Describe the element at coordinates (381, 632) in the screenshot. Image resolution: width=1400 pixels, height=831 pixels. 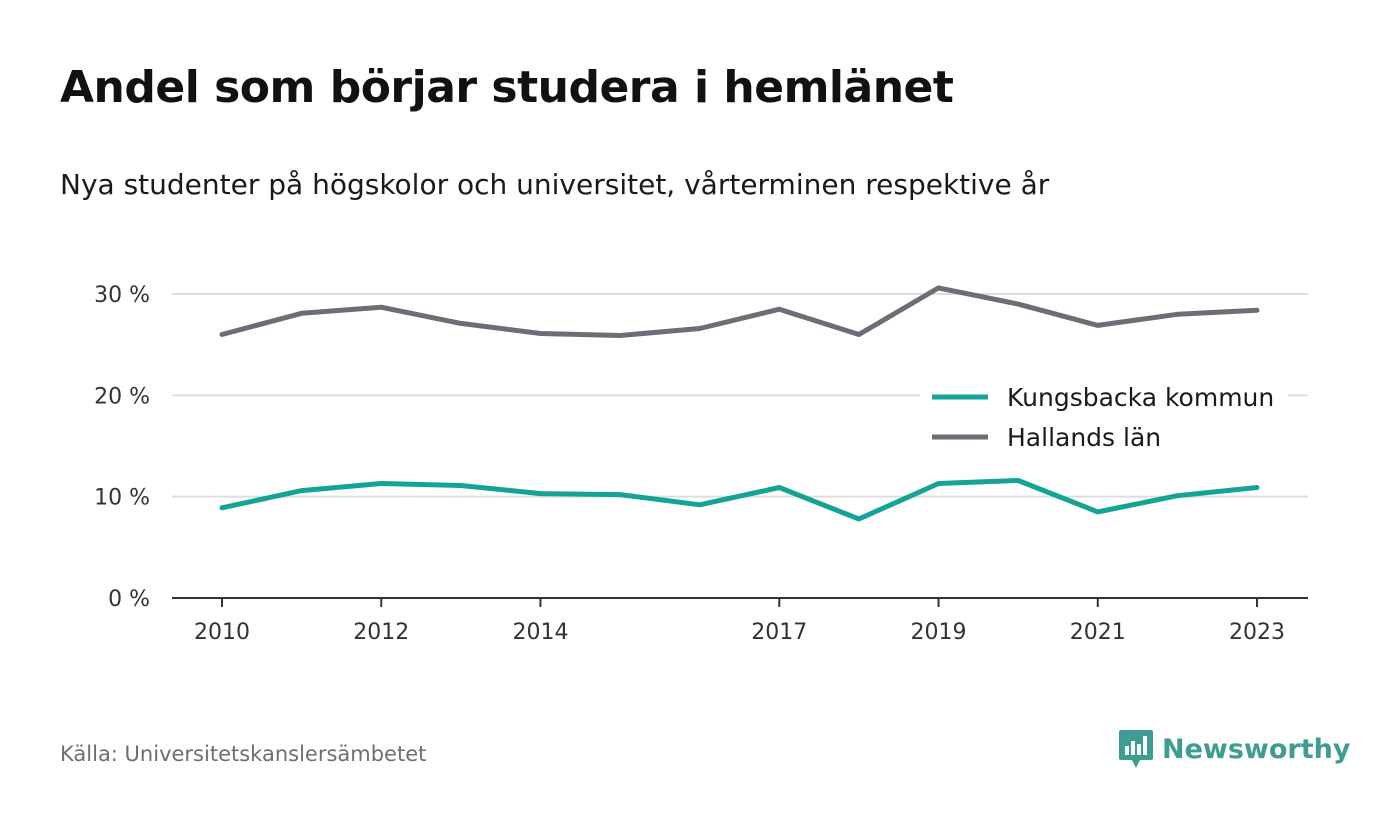
I see `x-tick-label: 2012` at that location.